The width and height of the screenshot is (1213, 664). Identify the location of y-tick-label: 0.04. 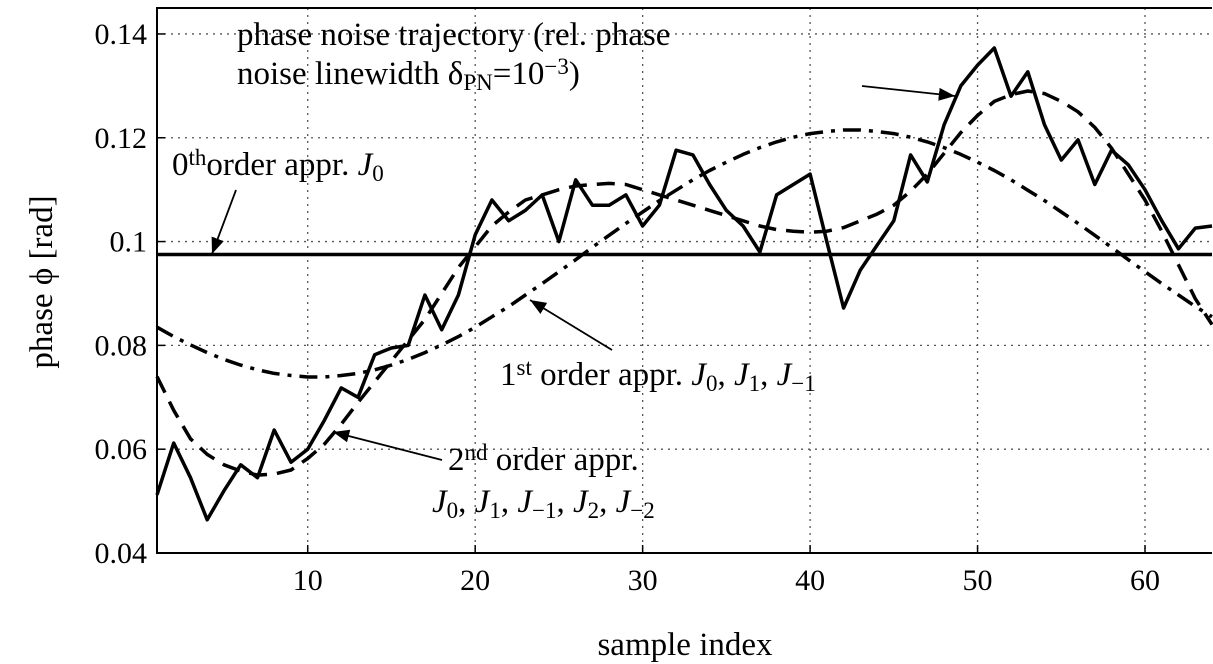
(121, 553).